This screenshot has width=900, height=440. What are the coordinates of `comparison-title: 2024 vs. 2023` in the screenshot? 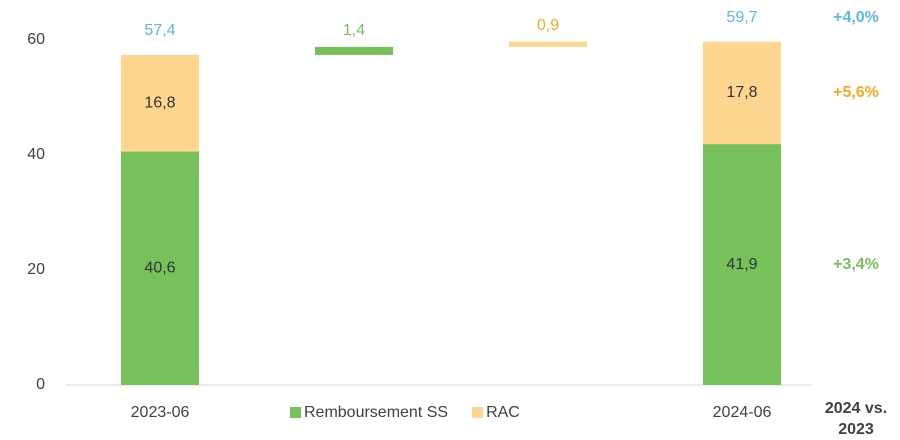 It's located at (856, 419).